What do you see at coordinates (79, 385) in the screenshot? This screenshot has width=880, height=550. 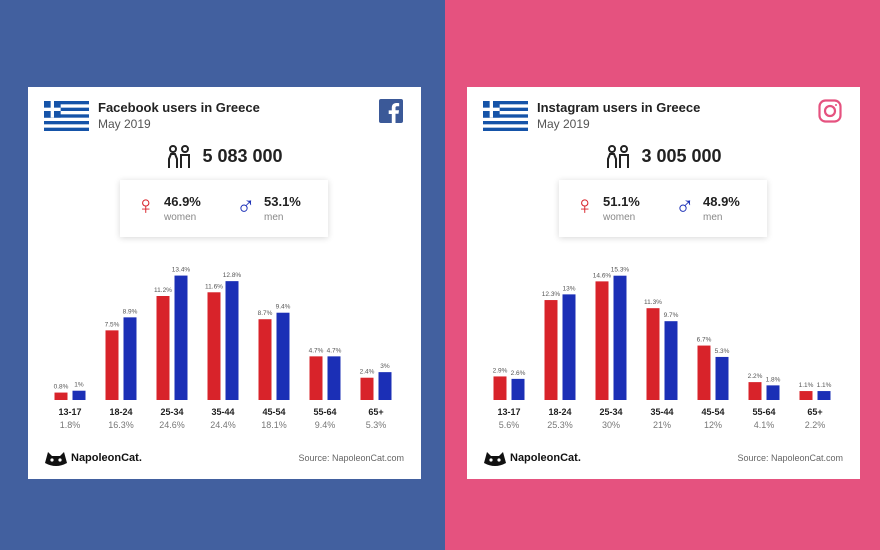 I see `bar-value-label: 1%` at bounding box center [79, 385].